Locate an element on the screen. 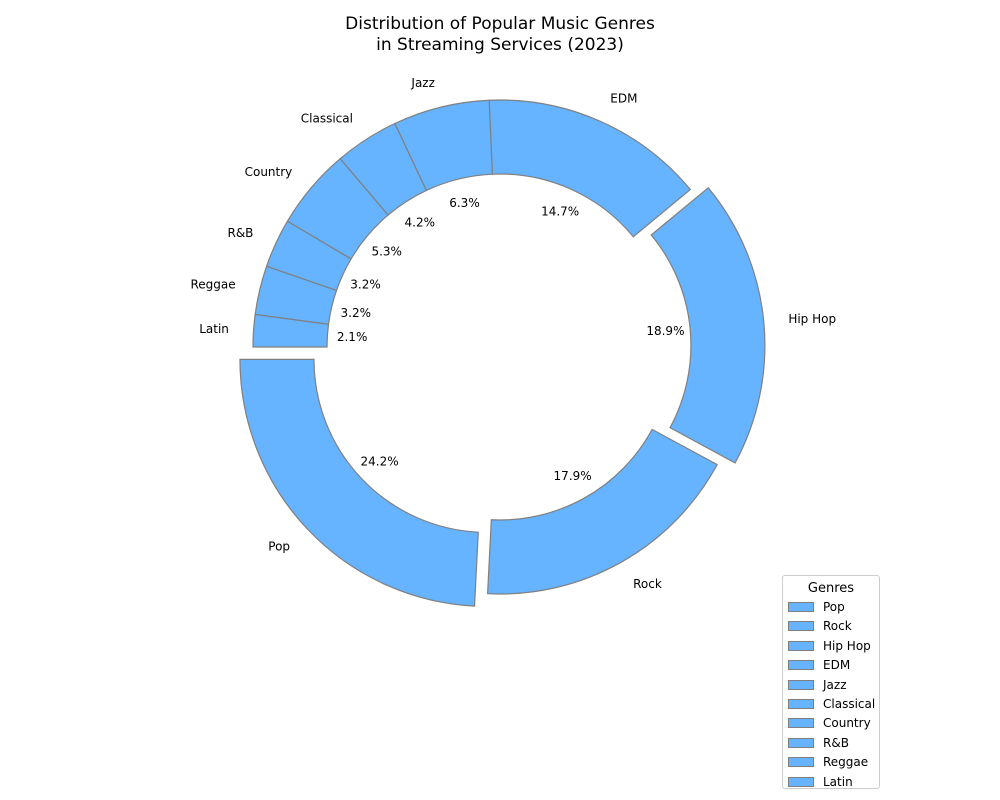  slice-edm is located at coordinates (590, 168).